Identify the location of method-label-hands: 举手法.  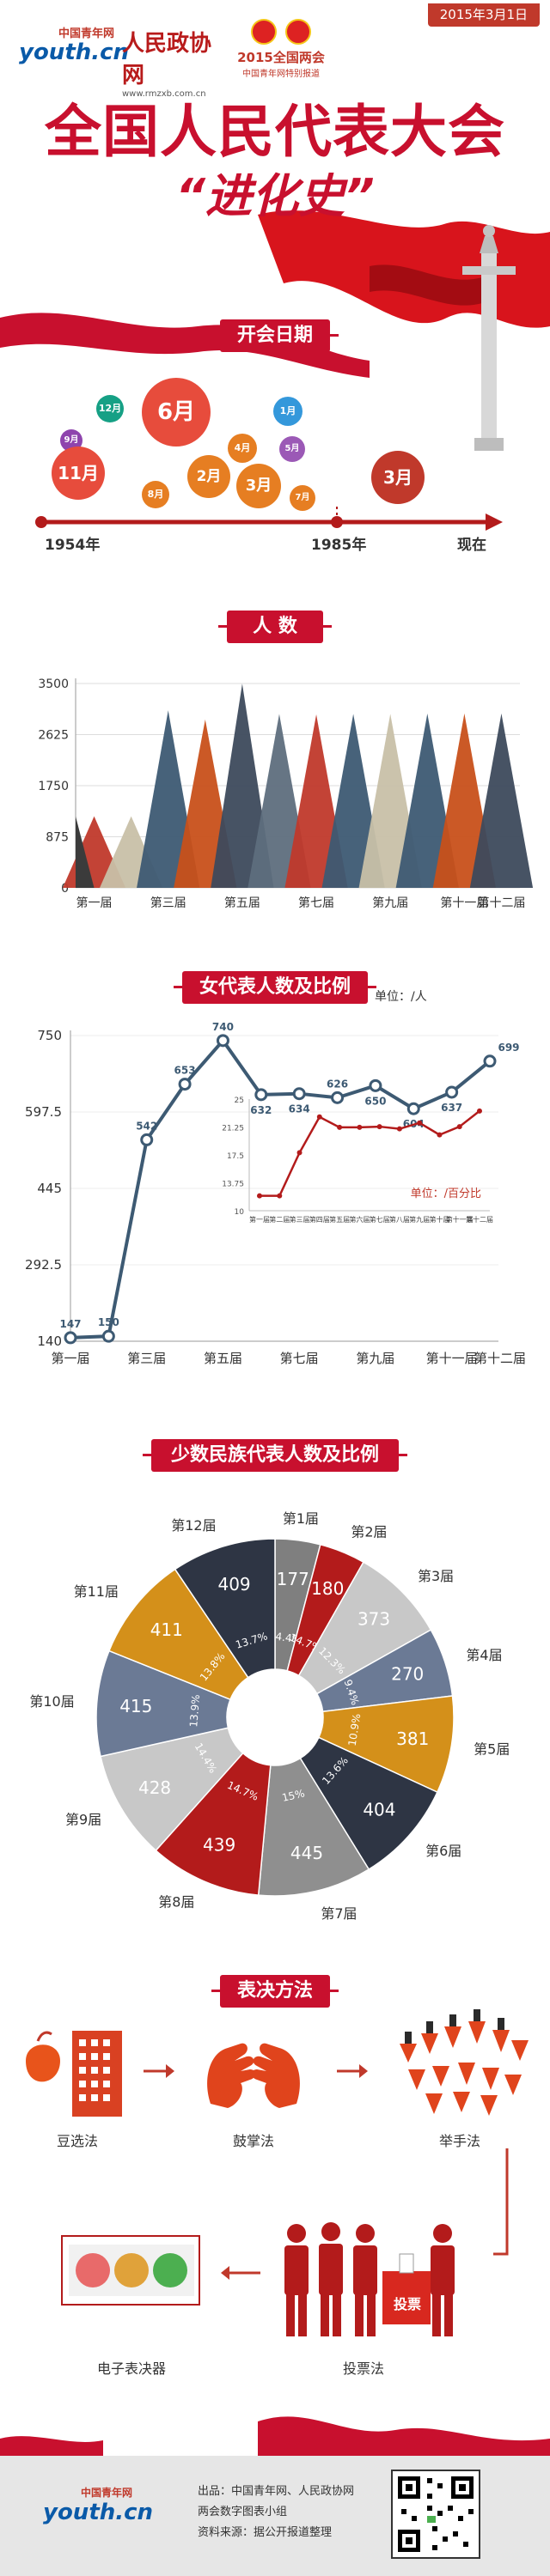
(459, 2141).